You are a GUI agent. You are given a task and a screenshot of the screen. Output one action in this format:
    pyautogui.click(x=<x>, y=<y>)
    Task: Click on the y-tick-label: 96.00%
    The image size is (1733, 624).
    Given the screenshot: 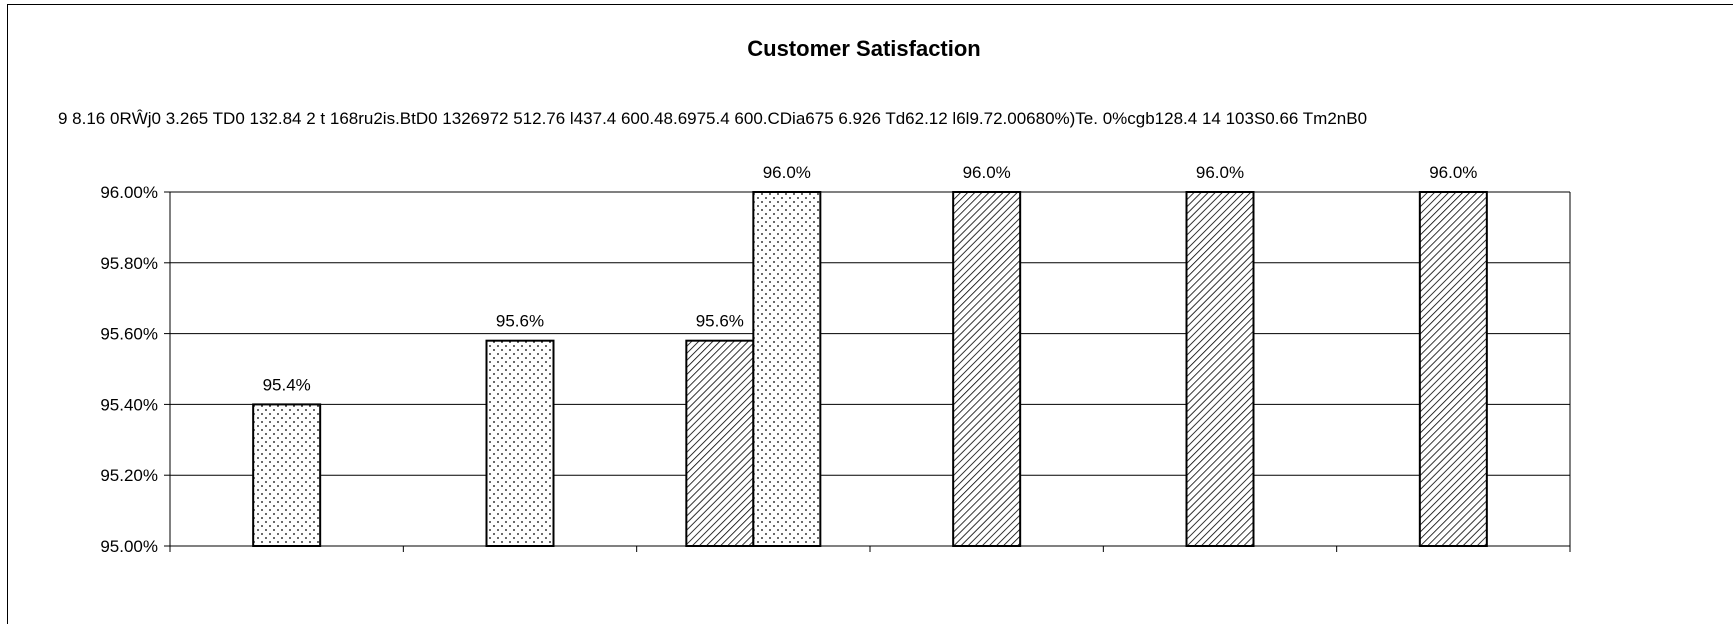 What is the action you would take?
    pyautogui.click(x=129, y=192)
    